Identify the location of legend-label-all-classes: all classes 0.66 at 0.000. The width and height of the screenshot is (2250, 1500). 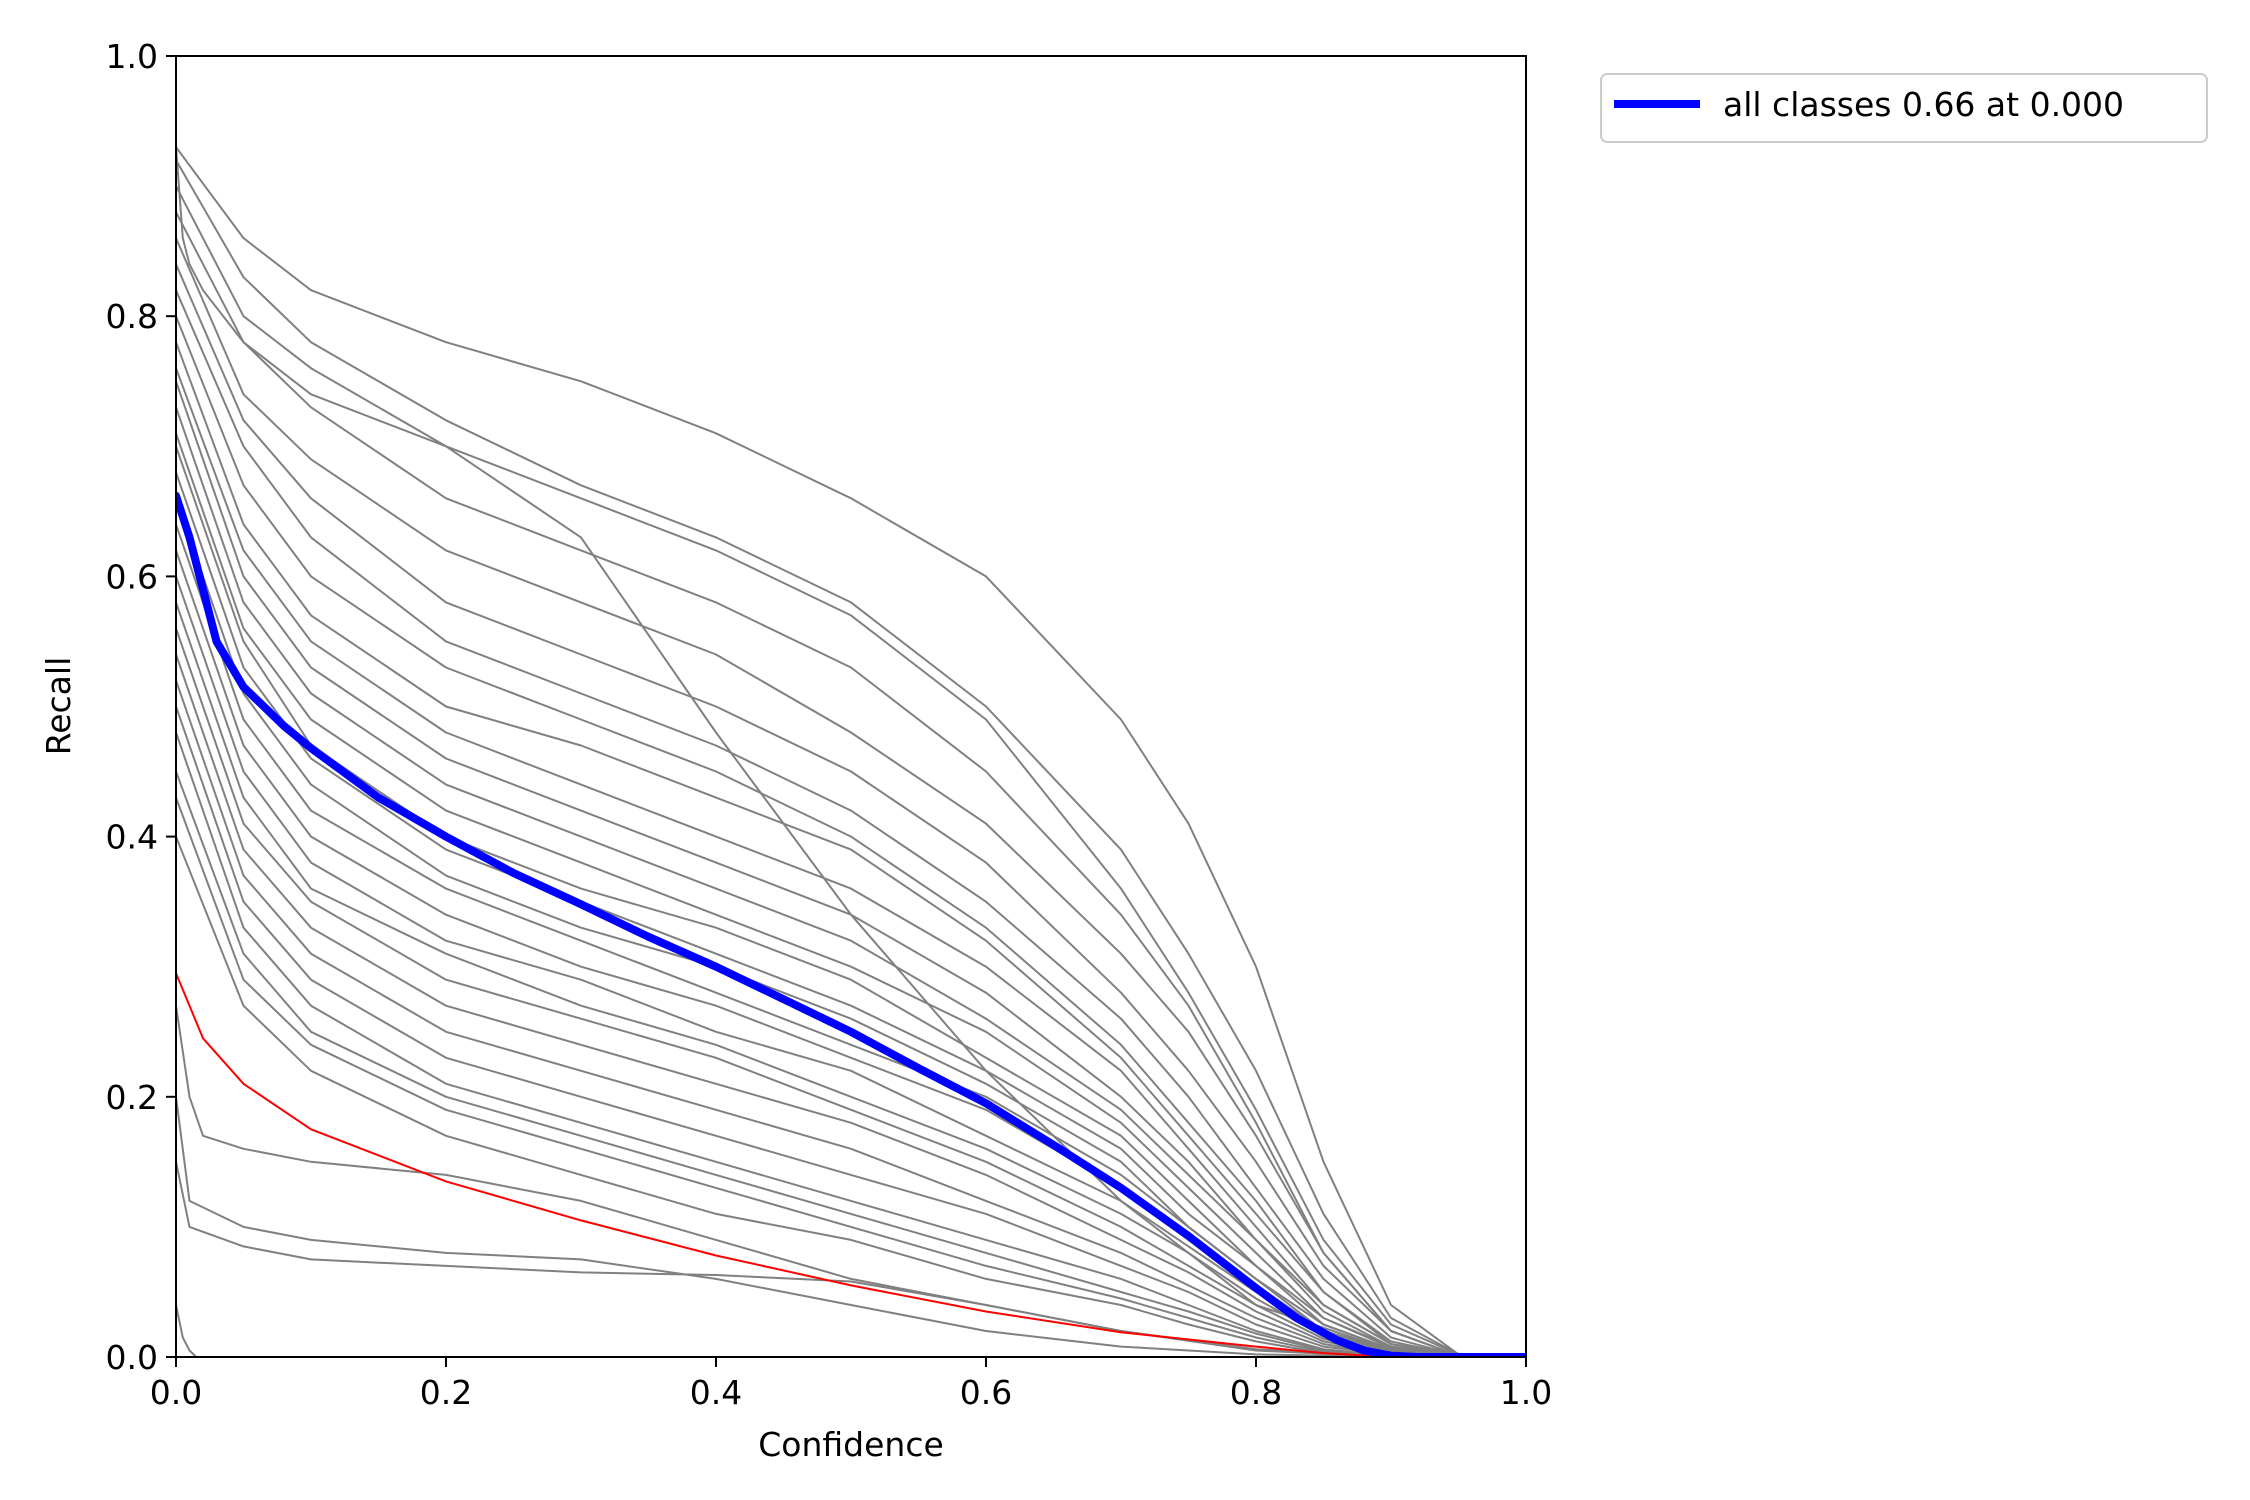
(1923, 104).